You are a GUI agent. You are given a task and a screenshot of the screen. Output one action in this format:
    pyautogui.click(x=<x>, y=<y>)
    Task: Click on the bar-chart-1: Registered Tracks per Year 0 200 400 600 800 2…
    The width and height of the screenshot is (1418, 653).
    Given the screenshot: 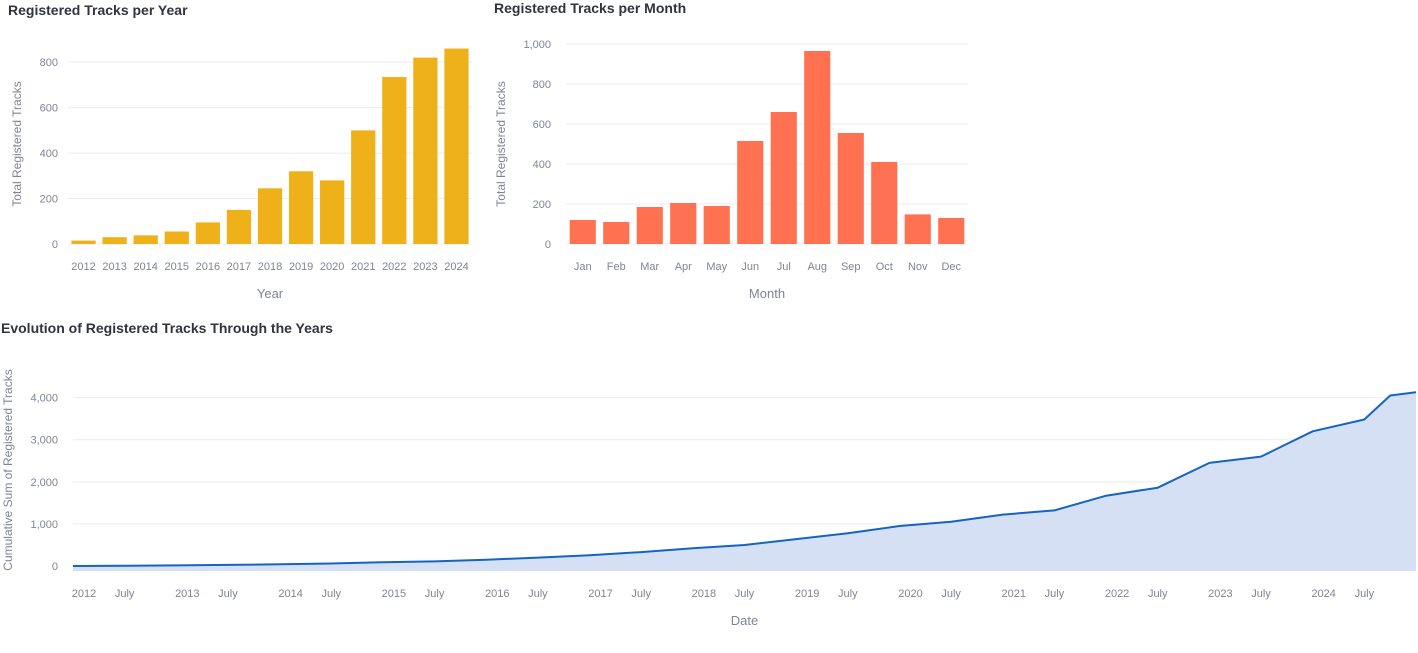 What is the action you would take?
    pyautogui.click(x=240, y=151)
    